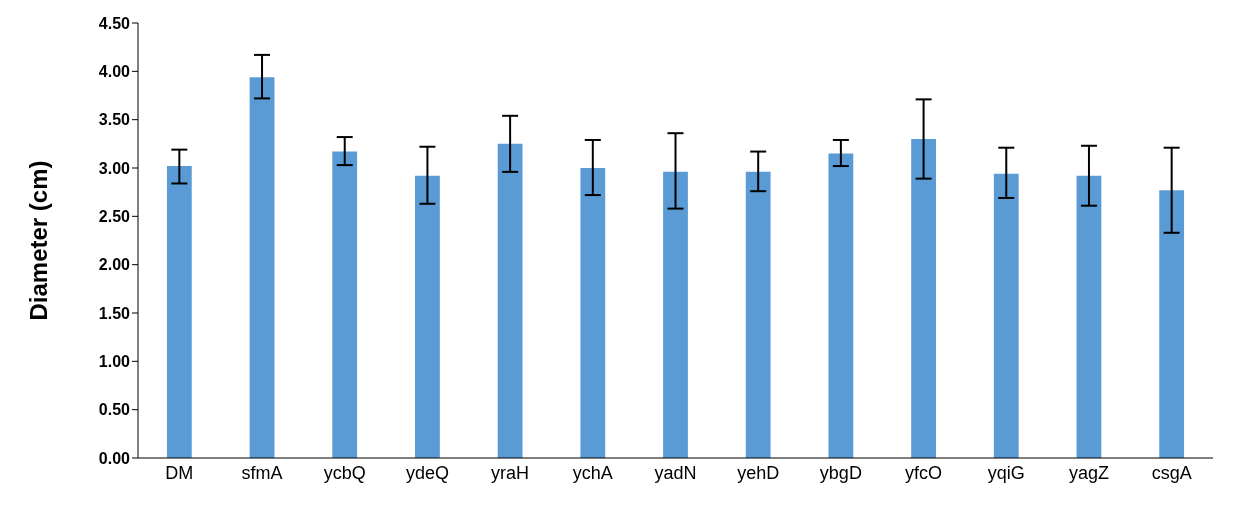 Image resolution: width=1243 pixels, height=521 pixels. Describe the element at coordinates (114, 410) in the screenshot. I see `y-tick-label: 0.50` at that location.